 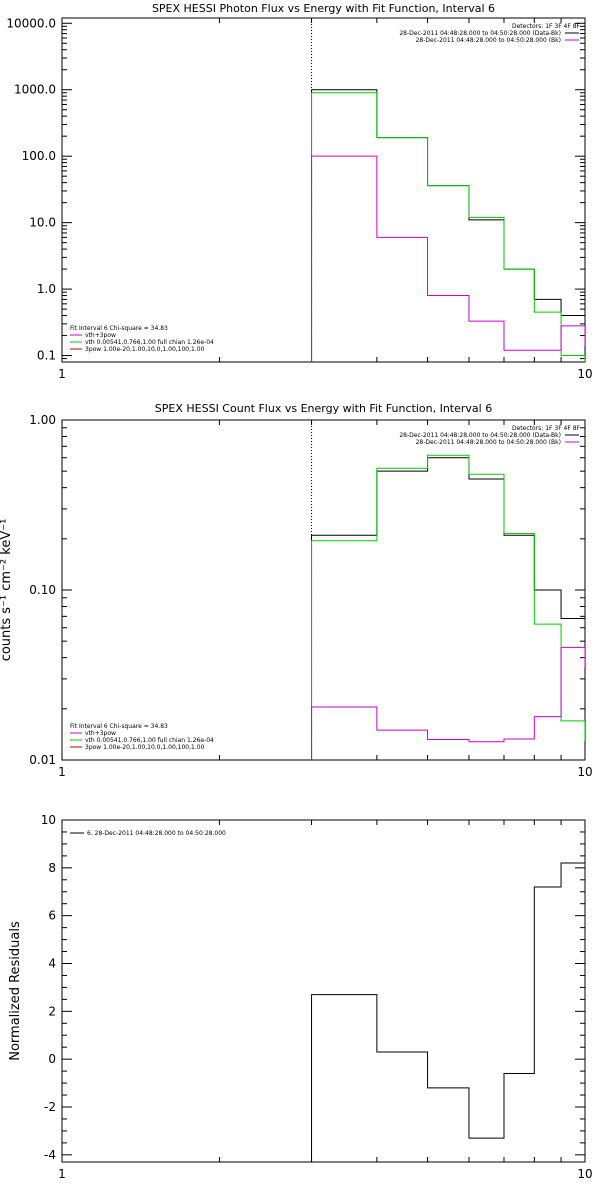 I want to click on y-tick-label: 4, so click(x=52, y=963).